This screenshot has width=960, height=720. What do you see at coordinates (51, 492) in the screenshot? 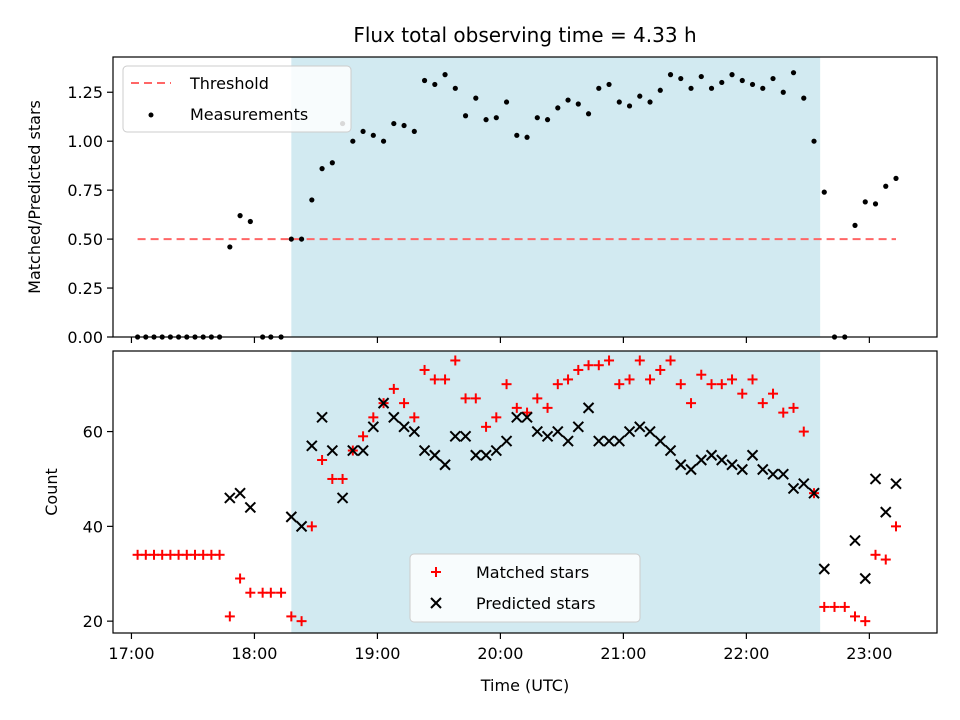
I see `bottom-y-axis-label: Count` at bounding box center [51, 492].